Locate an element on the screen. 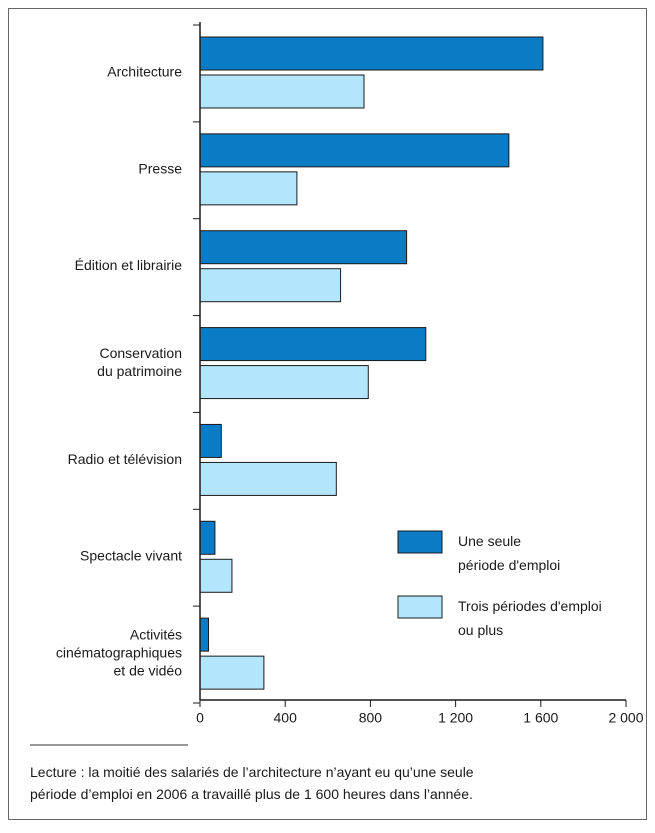 The image size is (655, 833). x-tick-label: 1 200 is located at coordinates (455, 718).